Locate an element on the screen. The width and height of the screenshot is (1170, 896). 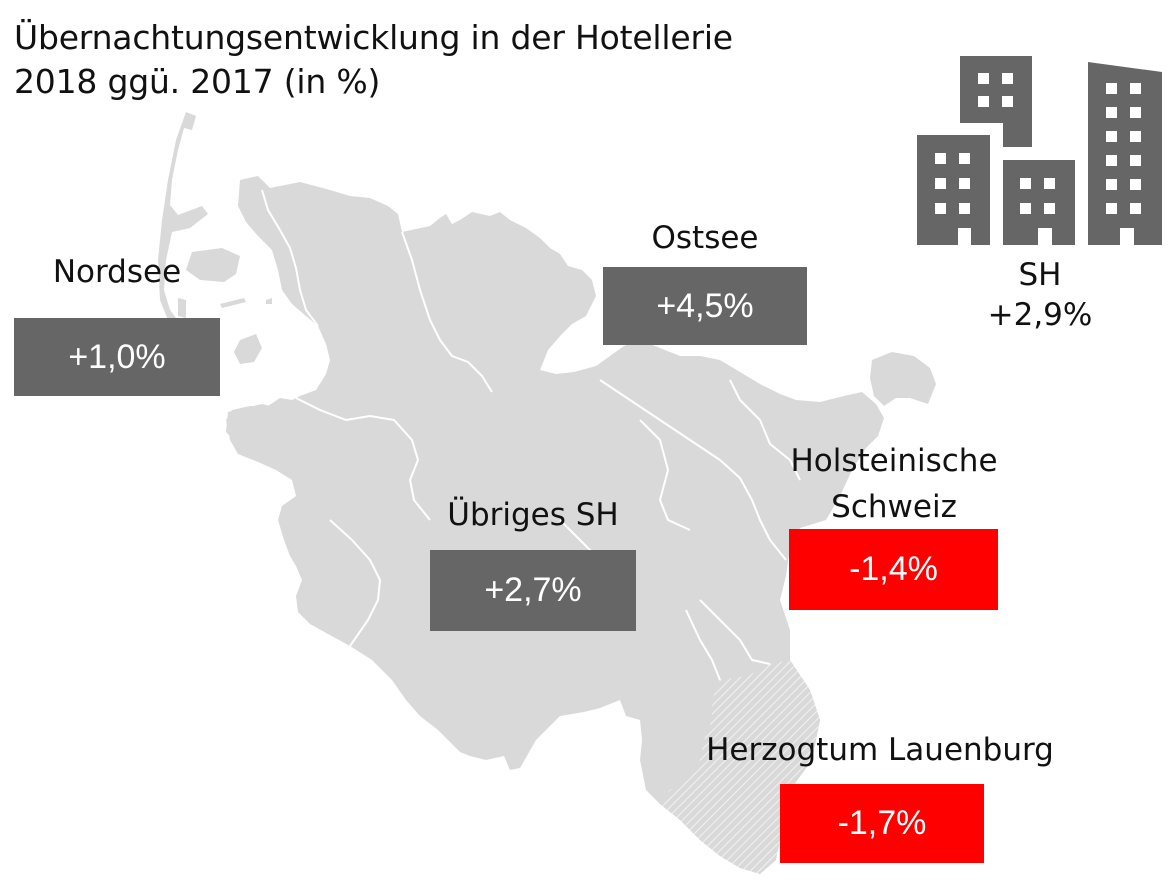
value-nordsee: +1,0% is located at coordinates (117, 356).